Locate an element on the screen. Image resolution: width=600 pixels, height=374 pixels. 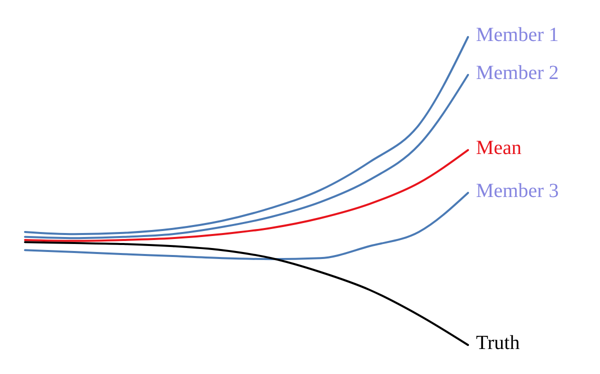
series-label: Truth is located at coordinates (498, 343).